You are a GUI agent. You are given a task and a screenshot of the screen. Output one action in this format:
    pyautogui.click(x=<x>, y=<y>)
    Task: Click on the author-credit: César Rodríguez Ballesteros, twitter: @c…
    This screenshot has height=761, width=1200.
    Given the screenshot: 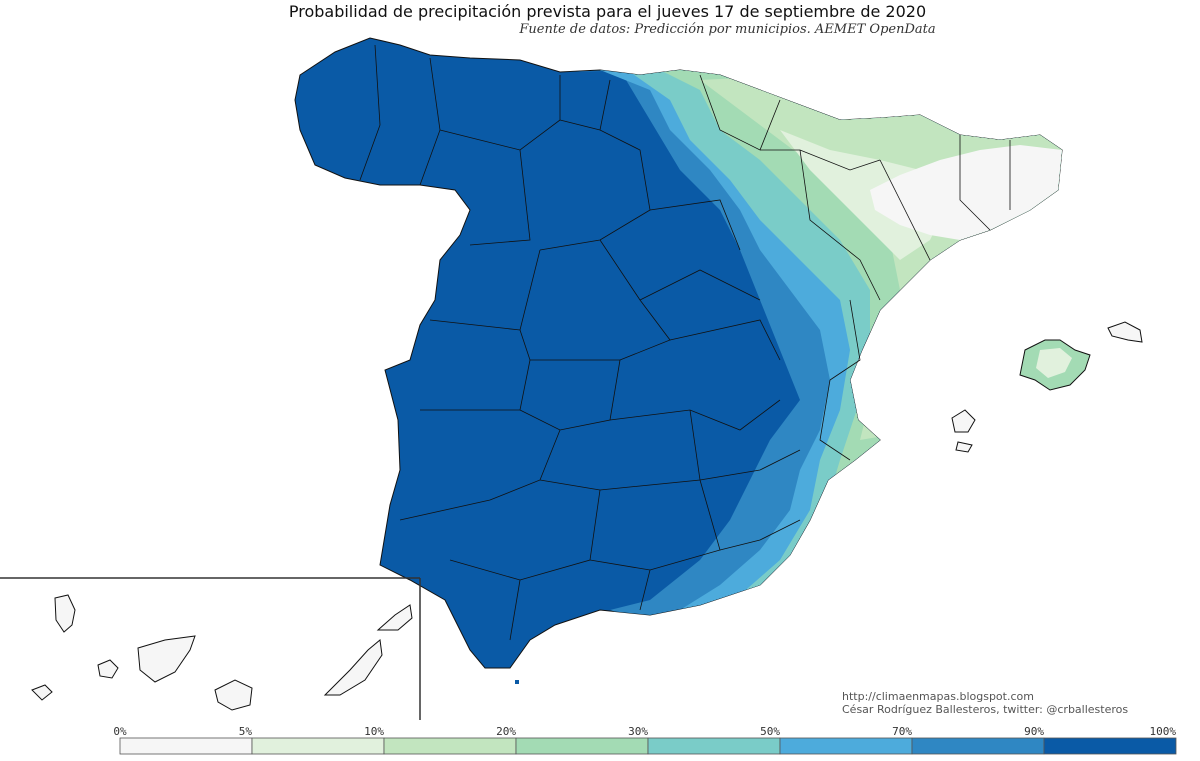 What is the action you would take?
    pyautogui.click(x=985, y=709)
    